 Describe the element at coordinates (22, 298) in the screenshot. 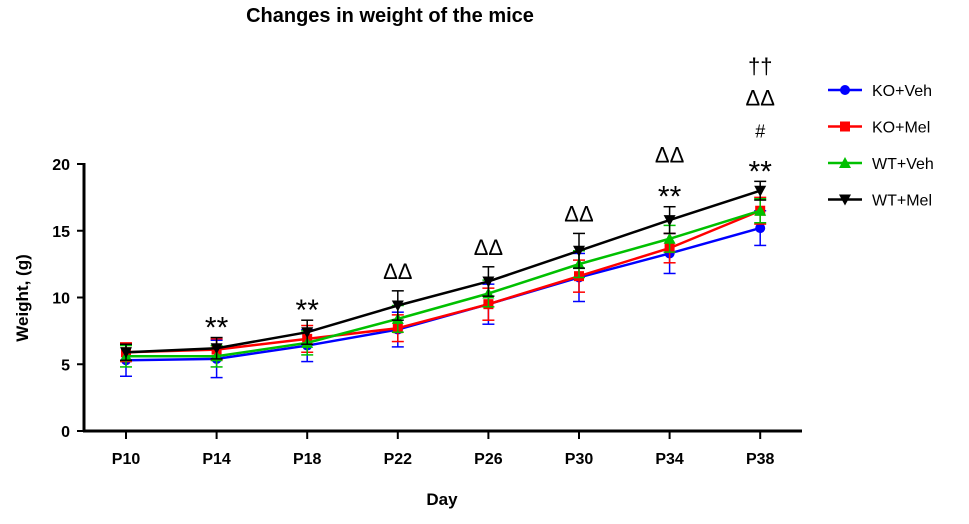

I see `y-axis-label: Weight, (g)` at that location.